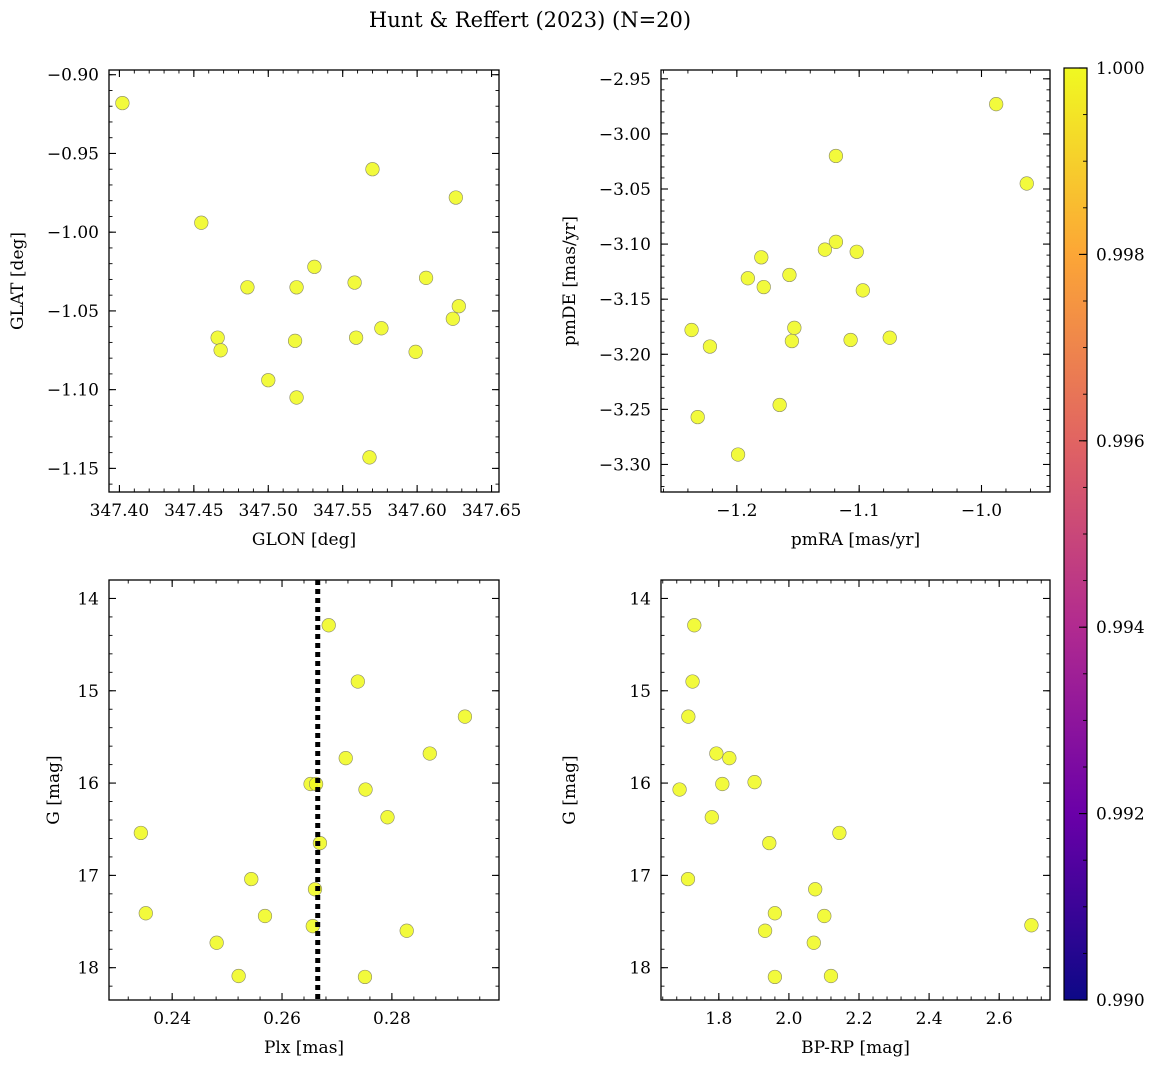 The width and height of the screenshot is (1161, 1068). Describe the element at coordinates (625, 465) in the screenshot. I see `y-tick-label: −3.30` at that location.